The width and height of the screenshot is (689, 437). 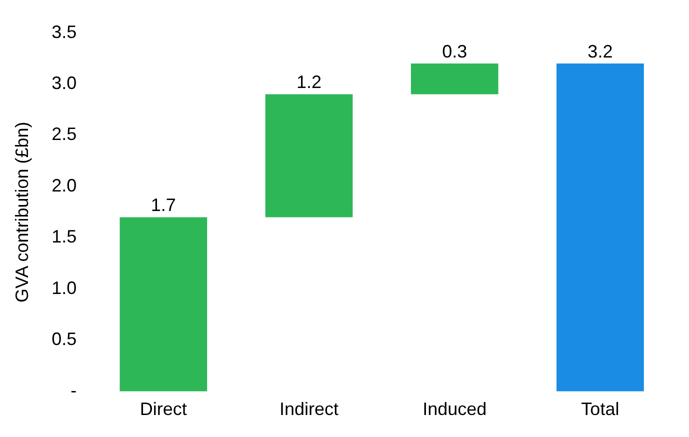 What do you see at coordinates (64, 185) in the screenshot?
I see `y-tick-label: 2.0` at bounding box center [64, 185].